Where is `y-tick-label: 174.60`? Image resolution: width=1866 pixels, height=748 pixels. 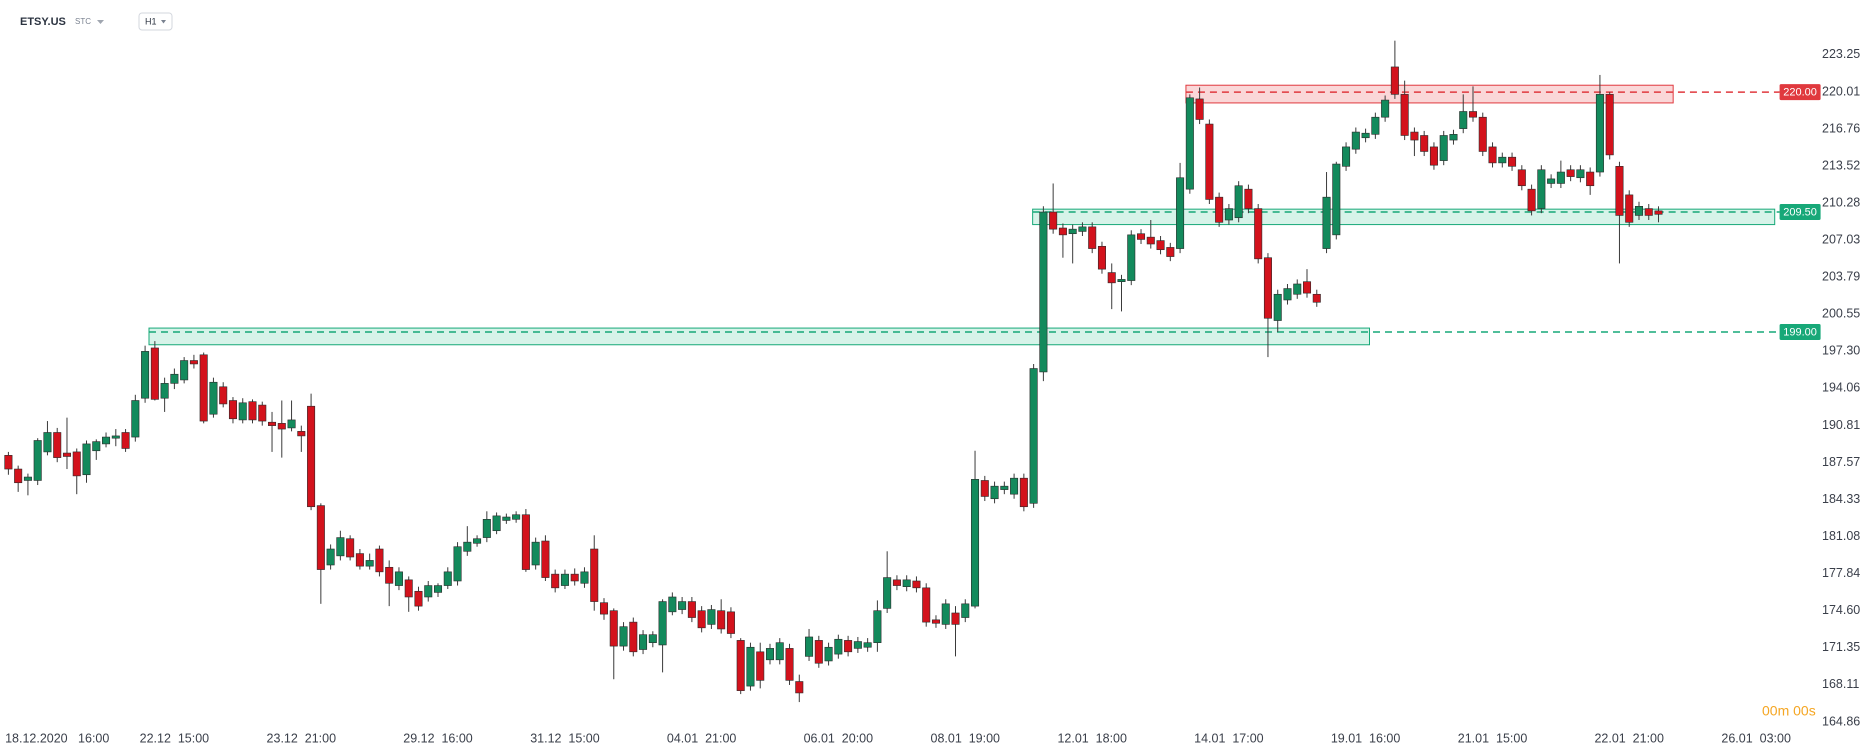 y-tick-label: 174.60 is located at coordinates (1841, 610).